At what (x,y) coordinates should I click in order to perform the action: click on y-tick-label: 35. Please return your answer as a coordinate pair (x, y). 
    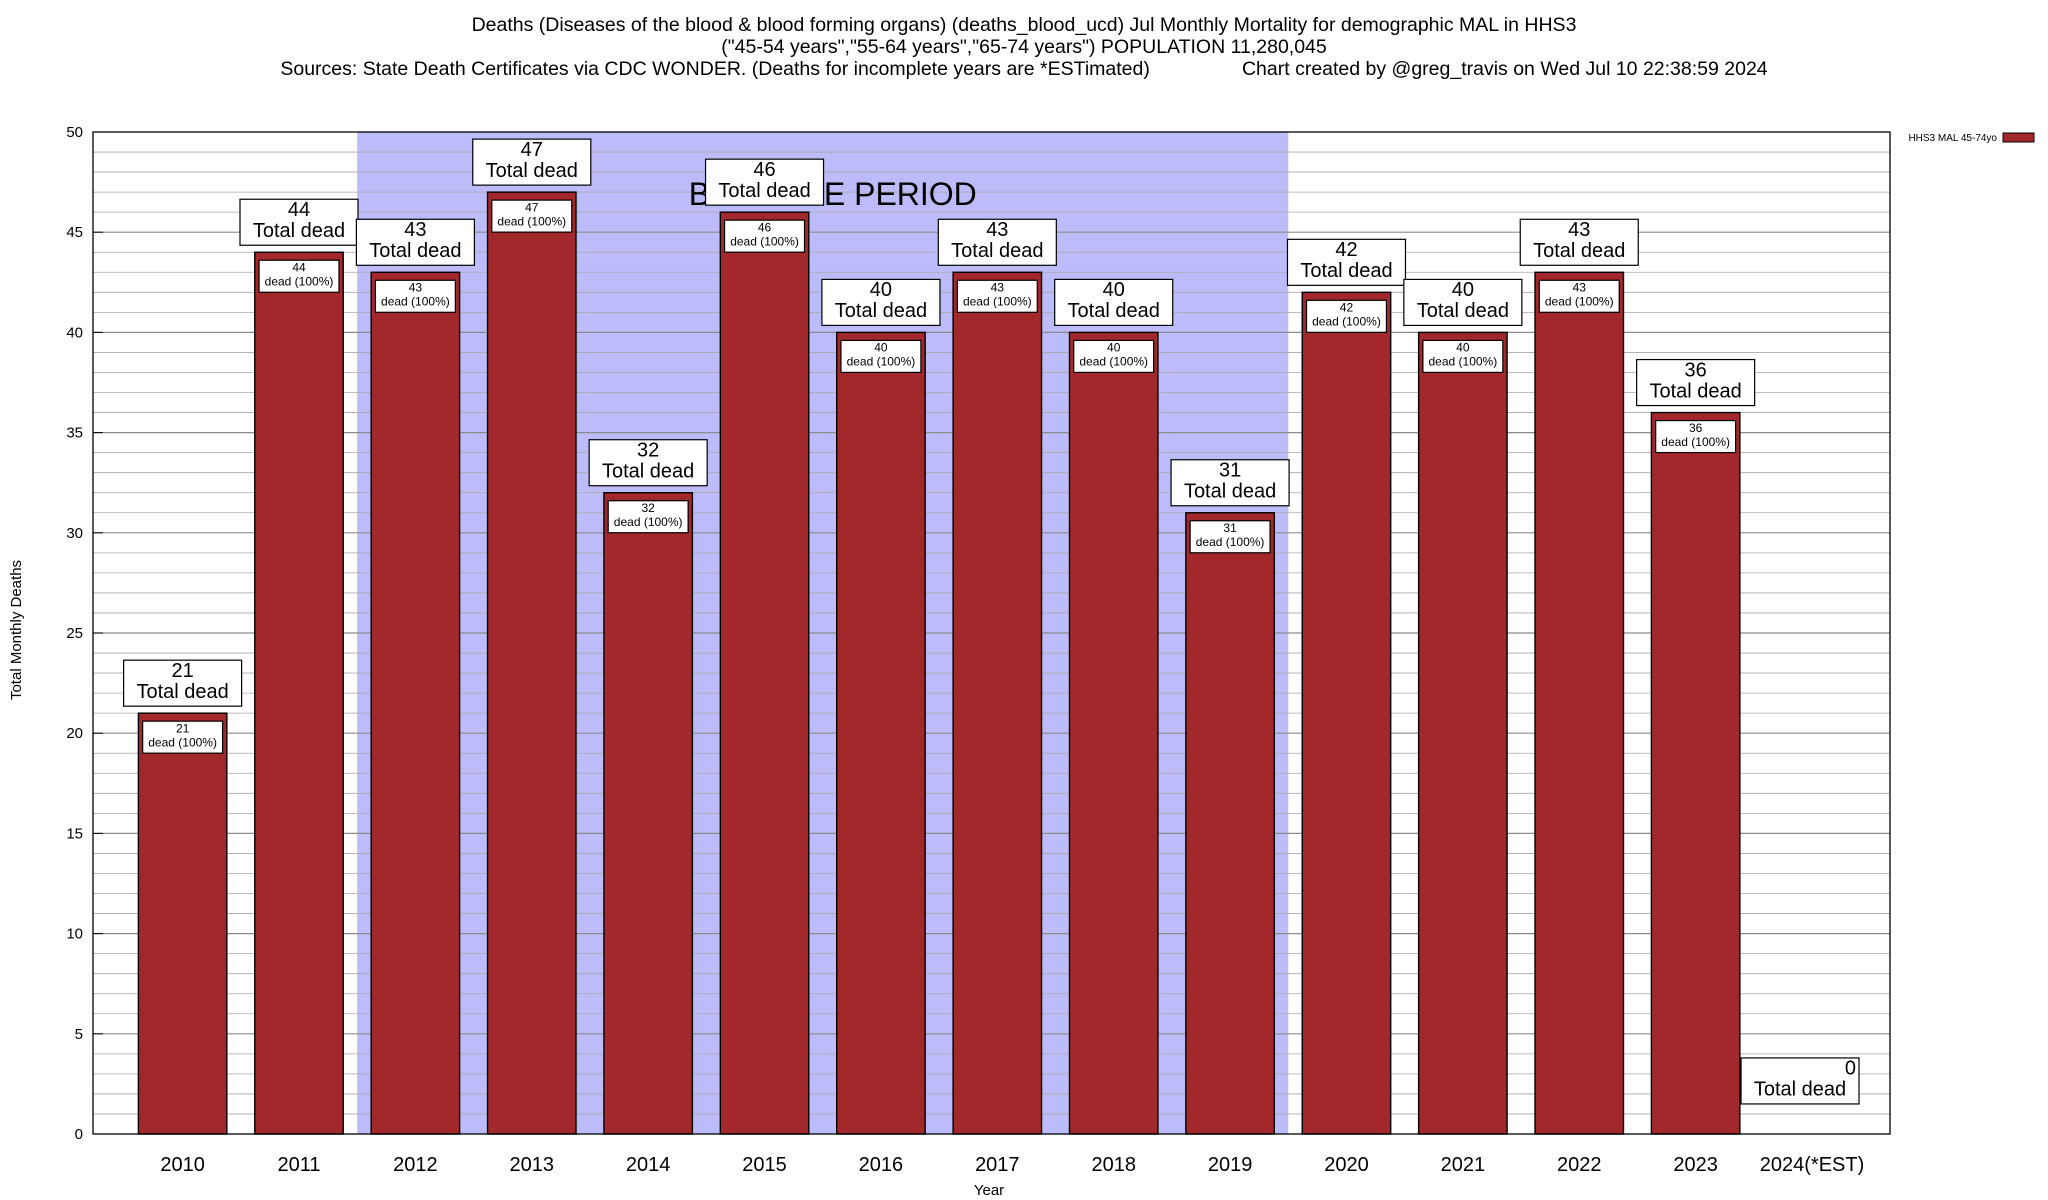
    Looking at the image, I should click on (74, 433).